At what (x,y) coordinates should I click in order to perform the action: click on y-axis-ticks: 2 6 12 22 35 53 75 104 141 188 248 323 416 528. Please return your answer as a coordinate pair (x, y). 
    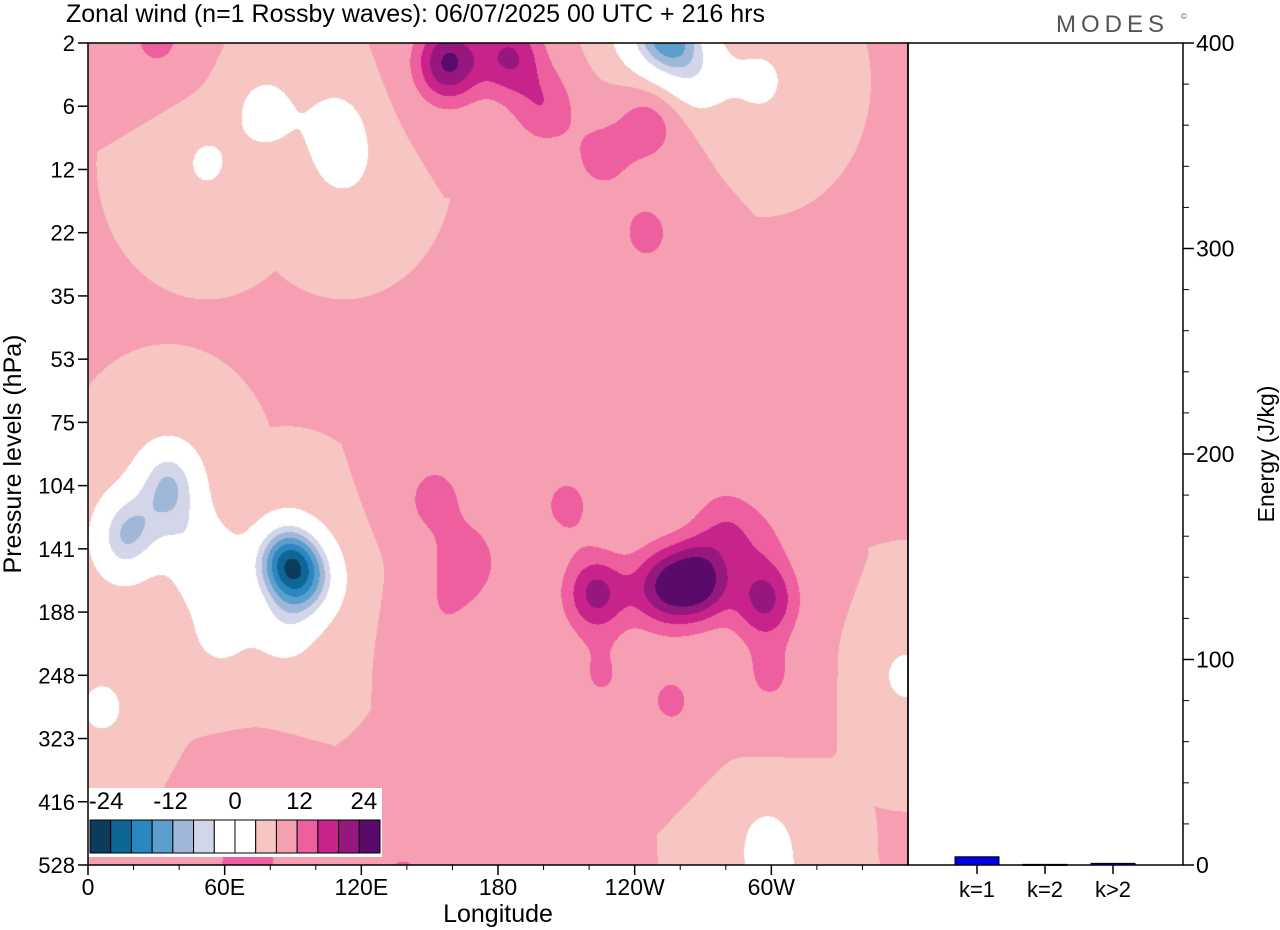
    Looking at the image, I should click on (63, 454).